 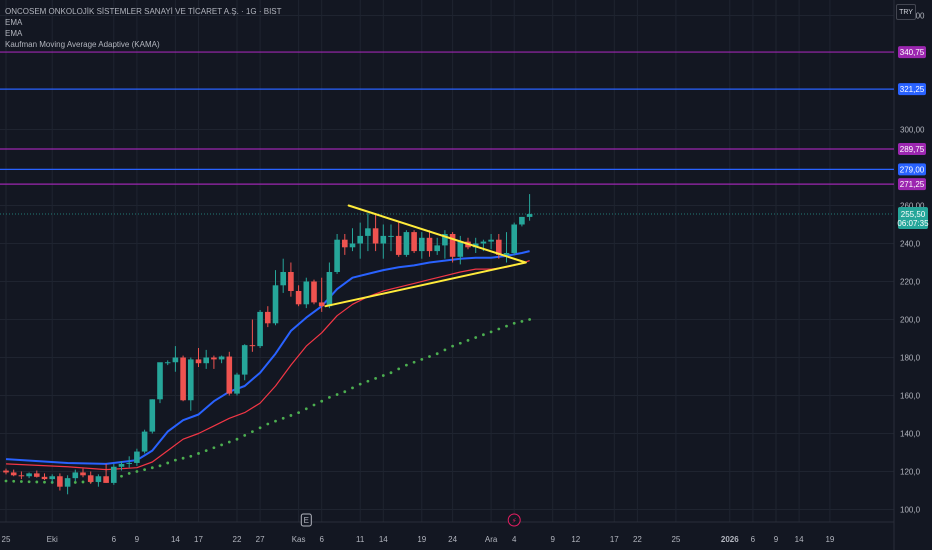 I want to click on x-tick-label: Ara, so click(x=491, y=539).